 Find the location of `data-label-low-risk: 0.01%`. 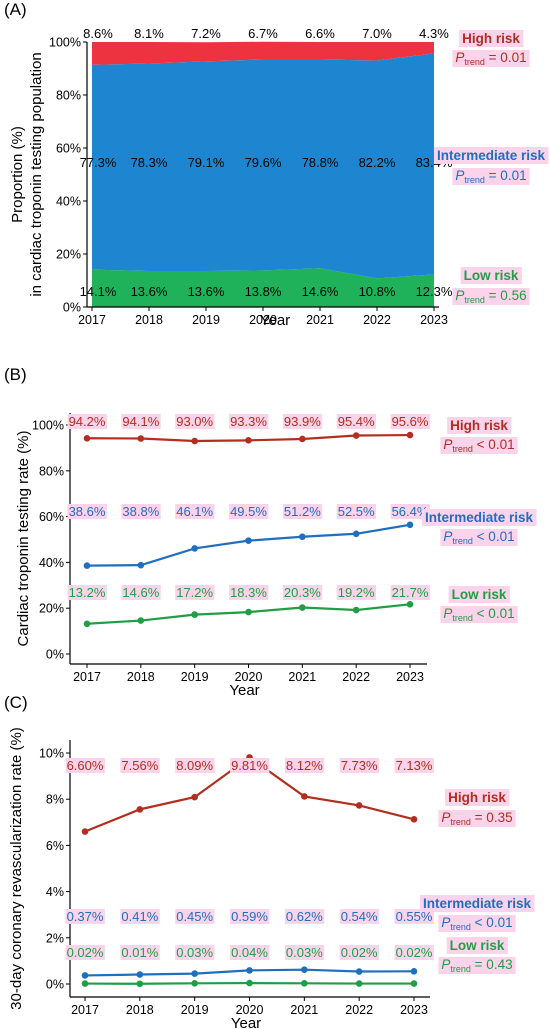

data-label-low-risk: 0.01% is located at coordinates (139, 952).